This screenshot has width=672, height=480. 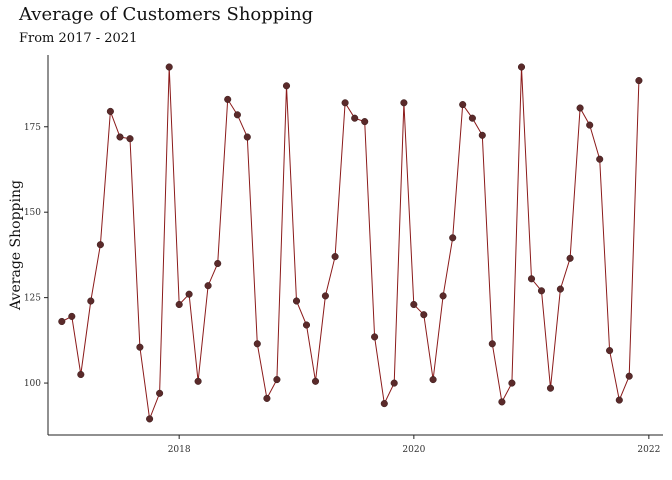 I want to click on x-ticks: 2018 2020 2022, so click(x=414, y=445).